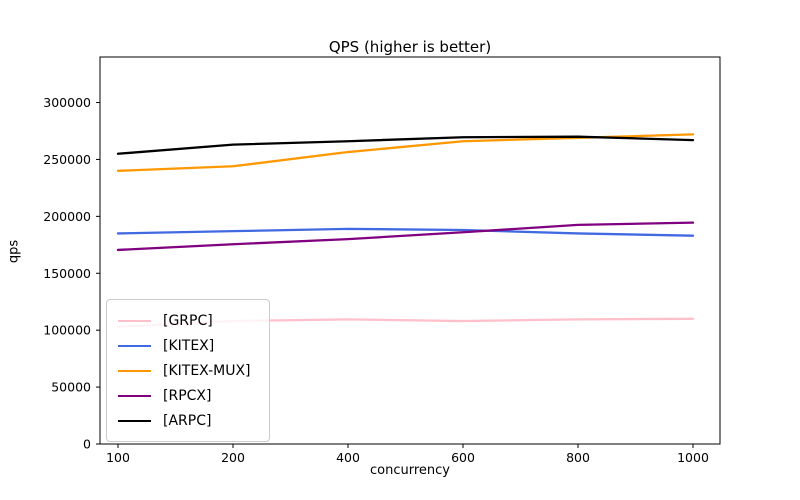  What do you see at coordinates (67, 216) in the screenshot?
I see `y-tick-label: 200000` at bounding box center [67, 216].